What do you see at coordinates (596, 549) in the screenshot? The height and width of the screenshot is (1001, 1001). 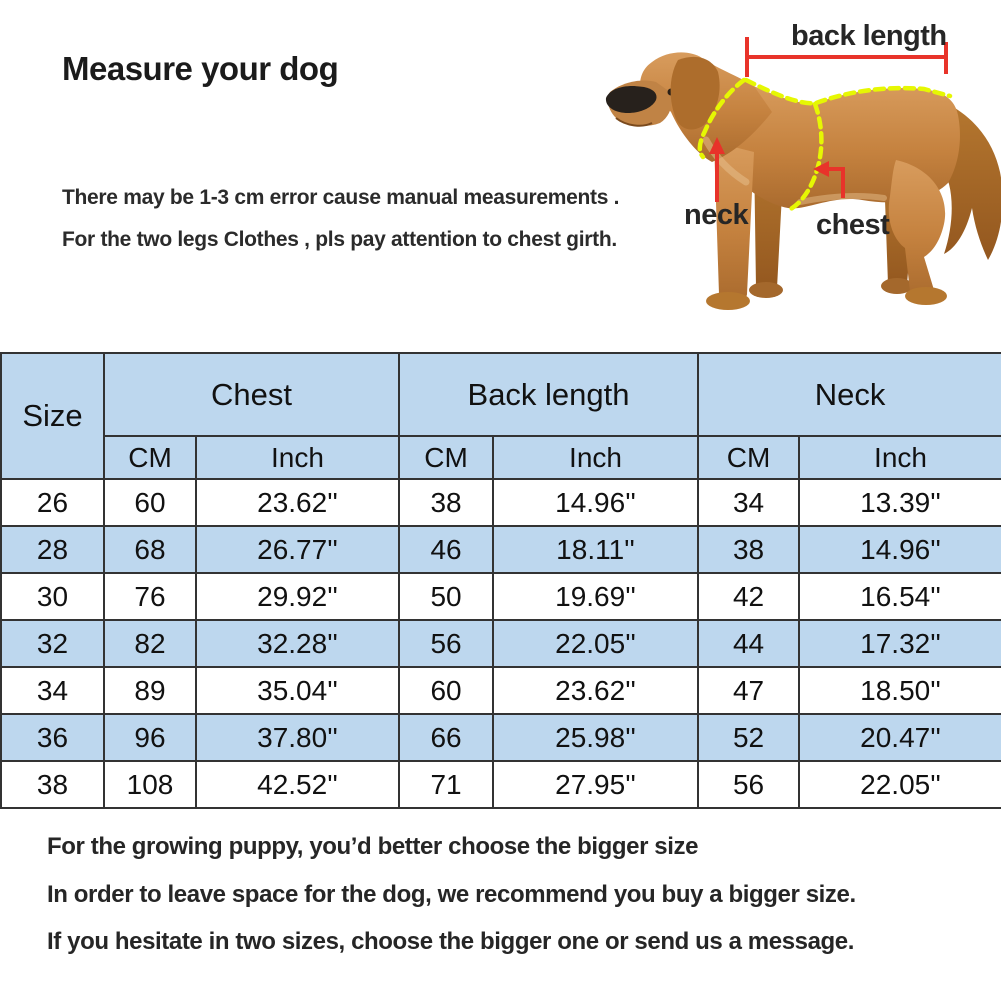 I see `cell-back-inch: 18.11''` at bounding box center [596, 549].